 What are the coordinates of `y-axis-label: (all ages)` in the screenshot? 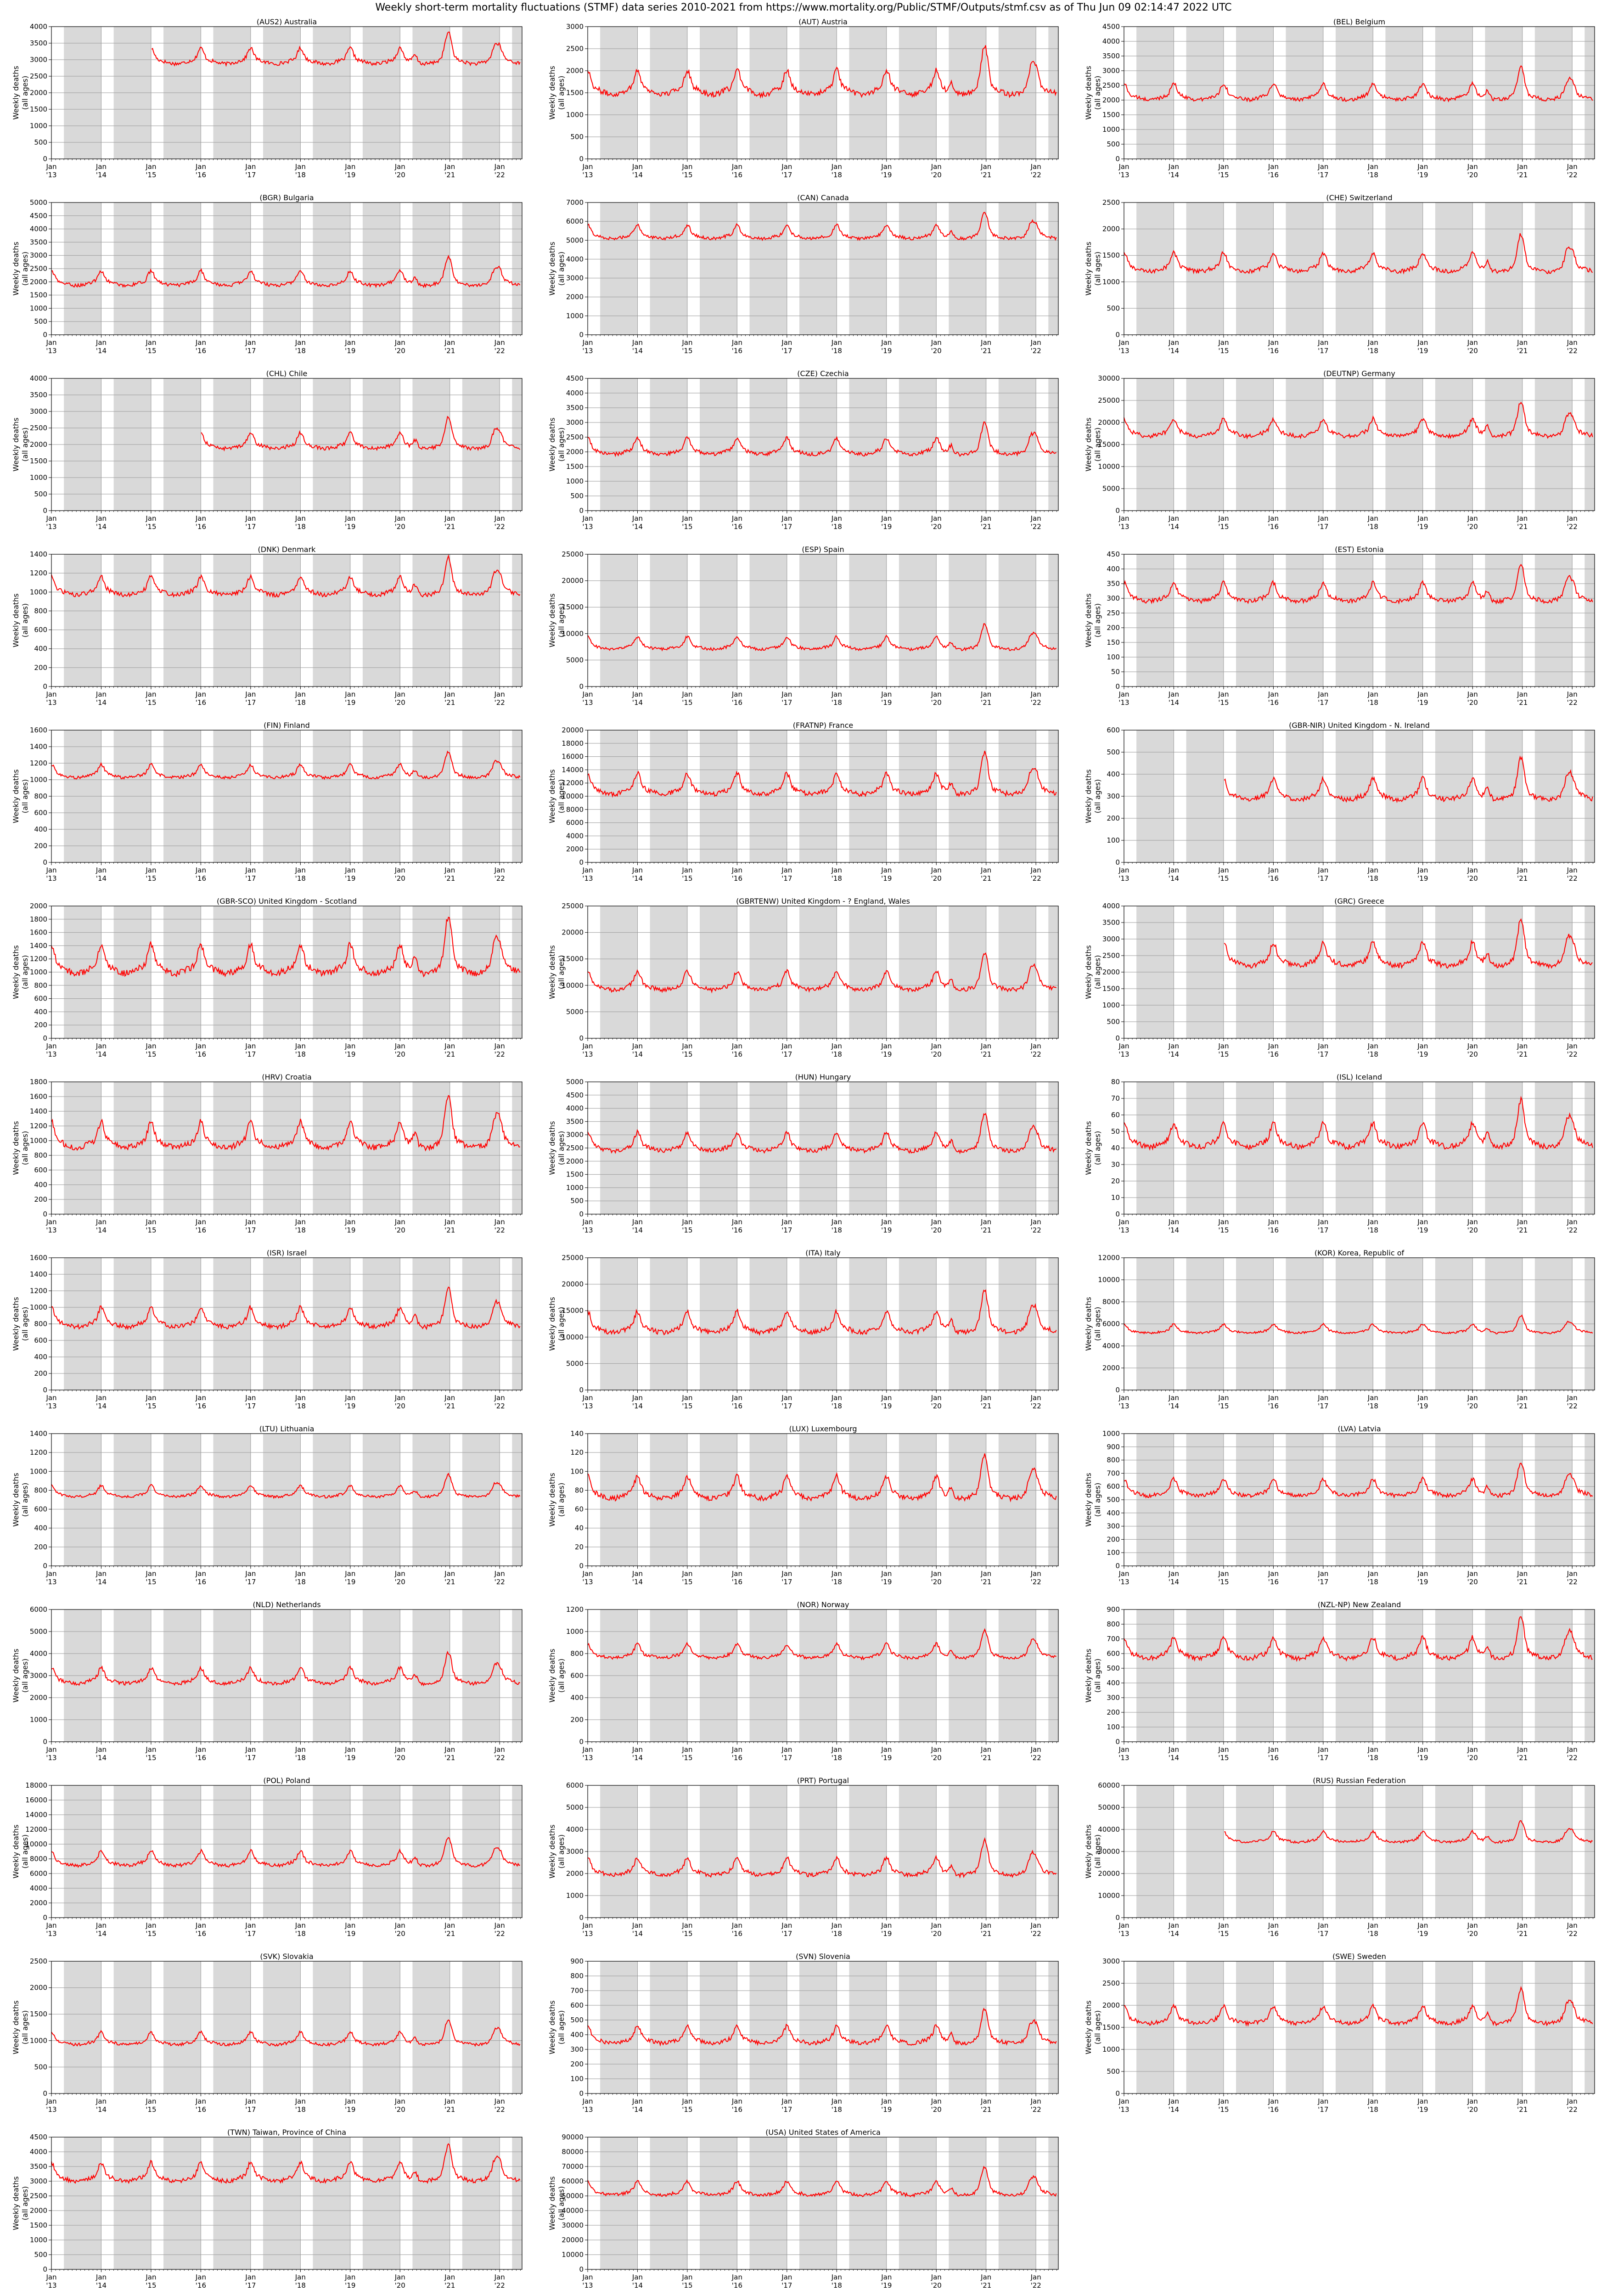 It's located at (25, 1500).